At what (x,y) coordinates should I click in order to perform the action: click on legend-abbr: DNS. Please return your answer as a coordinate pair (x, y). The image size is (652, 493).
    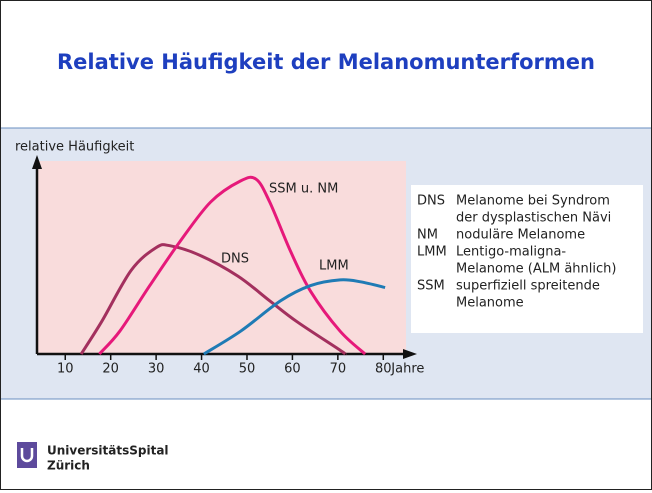
    Looking at the image, I should click on (431, 201).